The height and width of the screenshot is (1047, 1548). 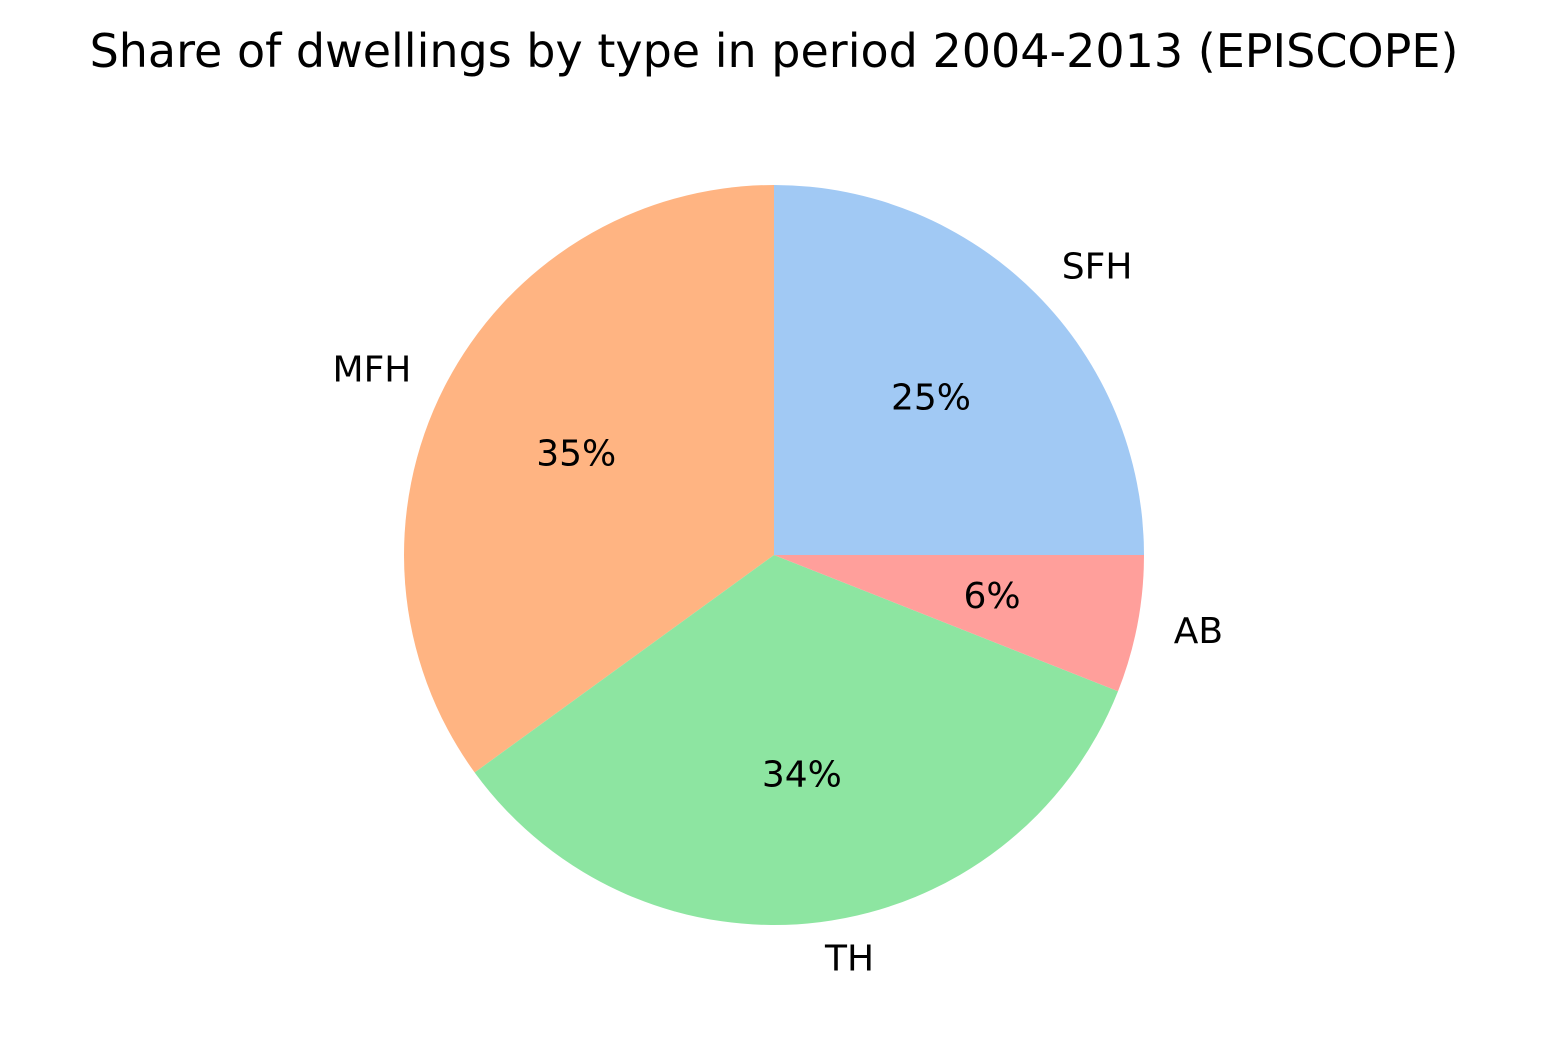 What do you see at coordinates (959, 623) in the screenshot?
I see `pie-slice-ab` at bounding box center [959, 623].